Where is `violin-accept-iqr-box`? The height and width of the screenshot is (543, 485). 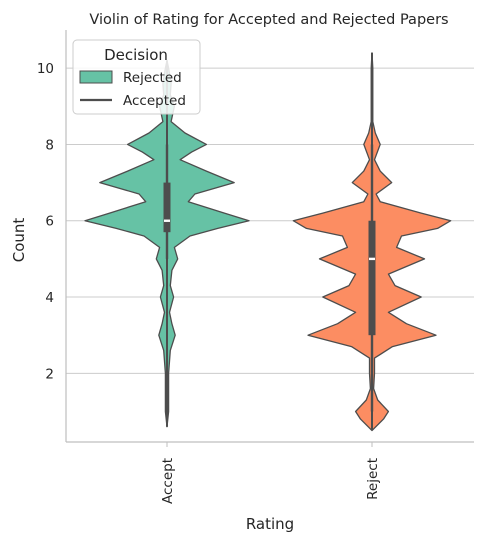
violin-accept-iqr-box is located at coordinates (167, 207).